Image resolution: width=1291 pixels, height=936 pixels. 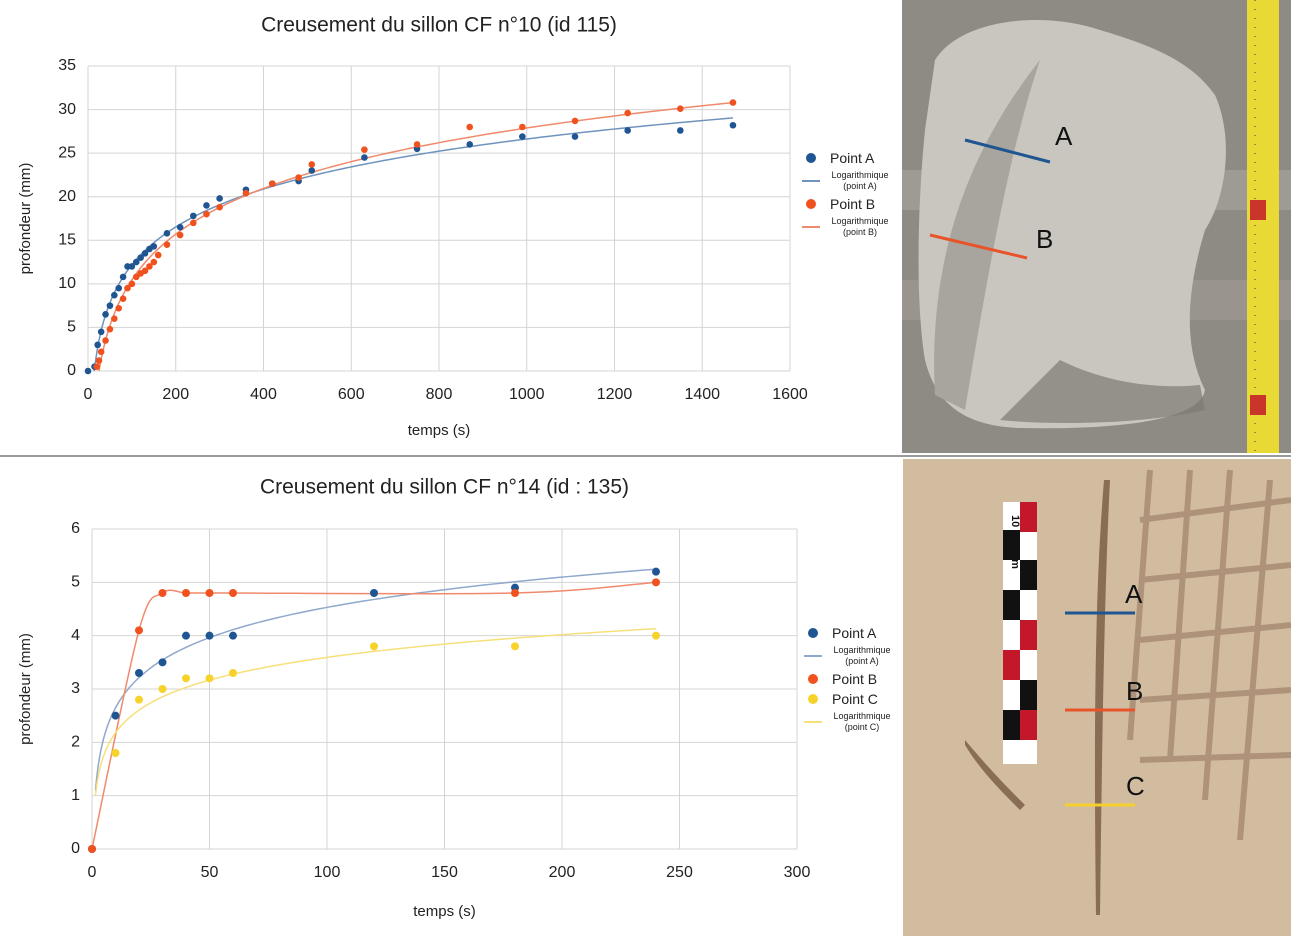 What do you see at coordinates (75, 742) in the screenshot?
I see `y-tick-label: 2` at bounding box center [75, 742].